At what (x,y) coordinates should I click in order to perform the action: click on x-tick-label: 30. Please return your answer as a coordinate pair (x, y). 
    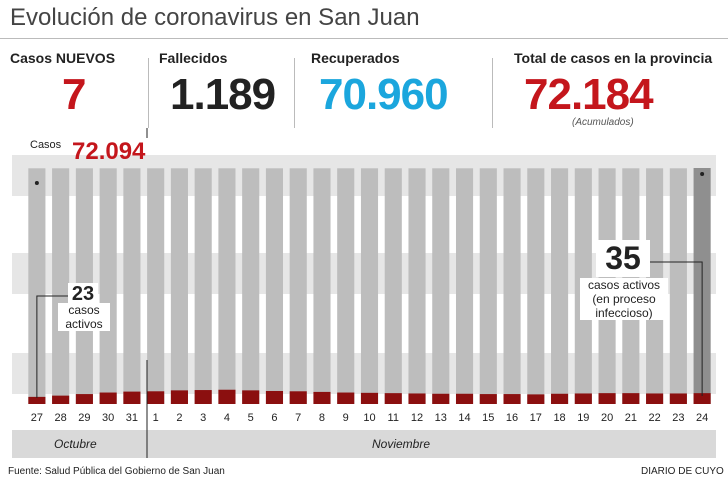
    Looking at the image, I should click on (108, 418).